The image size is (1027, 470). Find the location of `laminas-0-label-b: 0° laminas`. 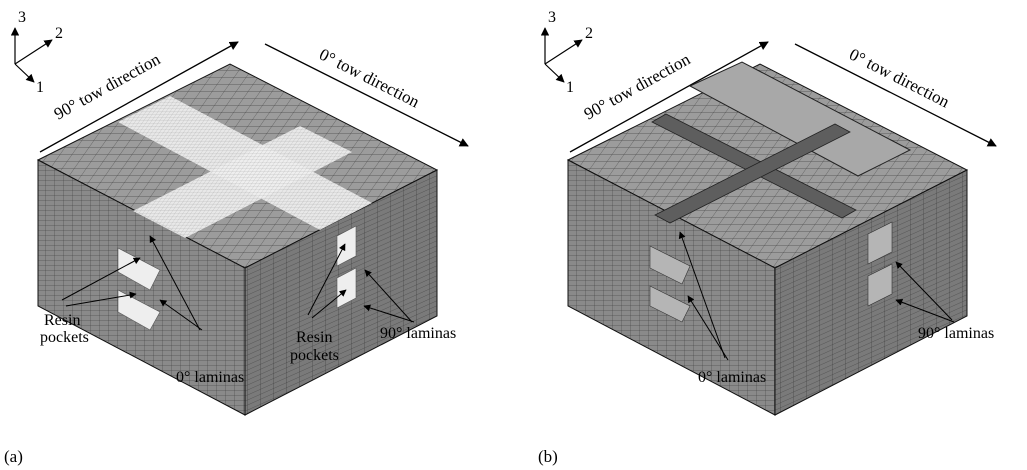

laminas-0-label-b: 0° laminas is located at coordinates (732, 377).